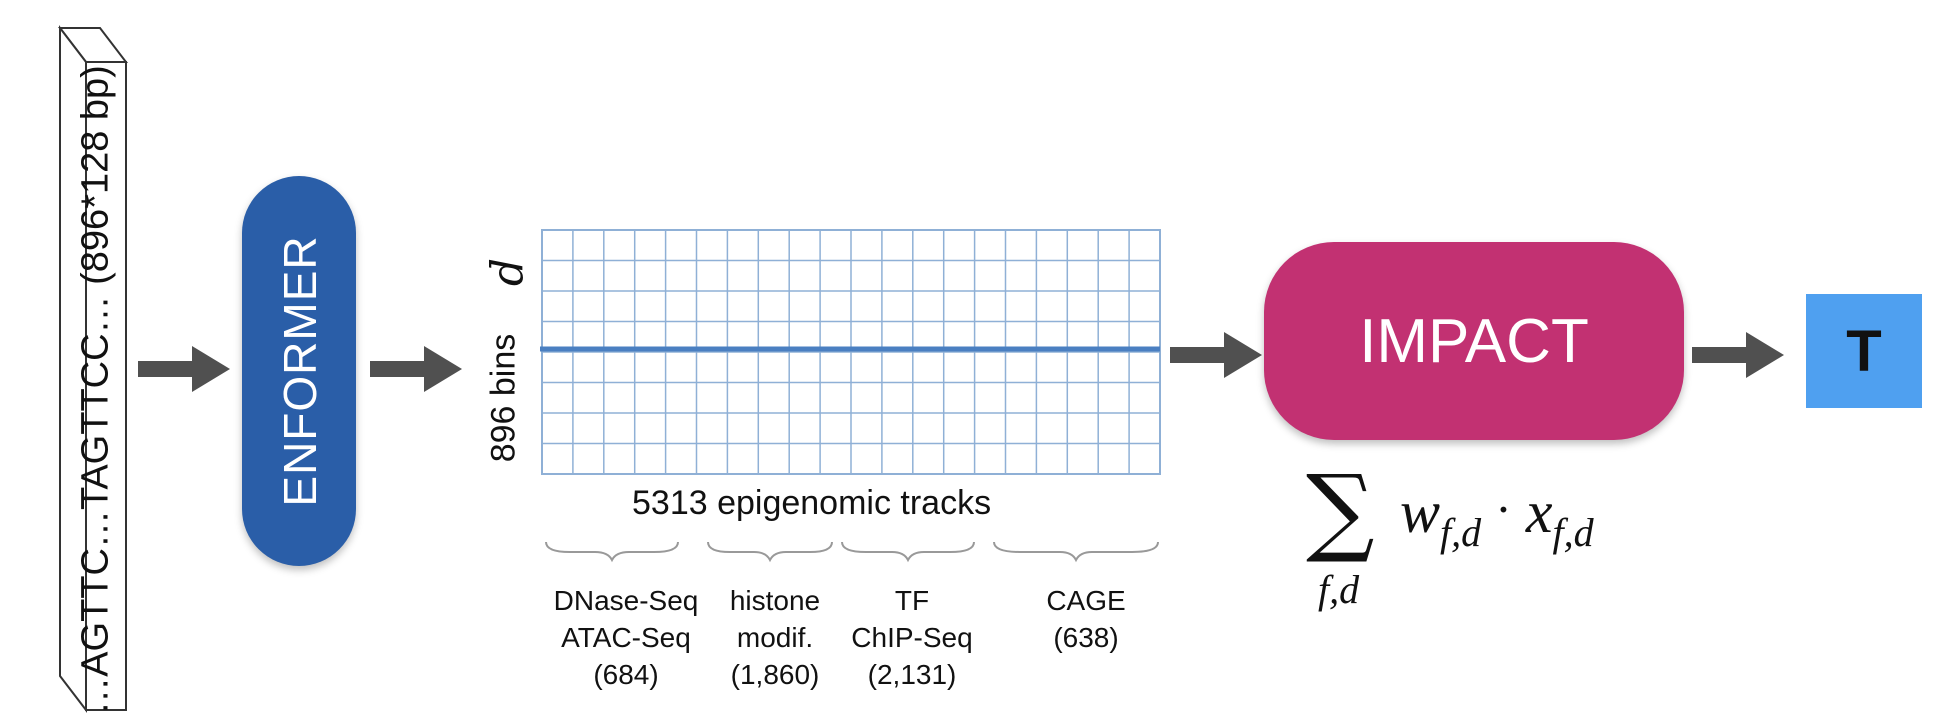 The height and width of the screenshot is (724, 1936). I want to click on rows-label: 896 bins, so click(503, 398).